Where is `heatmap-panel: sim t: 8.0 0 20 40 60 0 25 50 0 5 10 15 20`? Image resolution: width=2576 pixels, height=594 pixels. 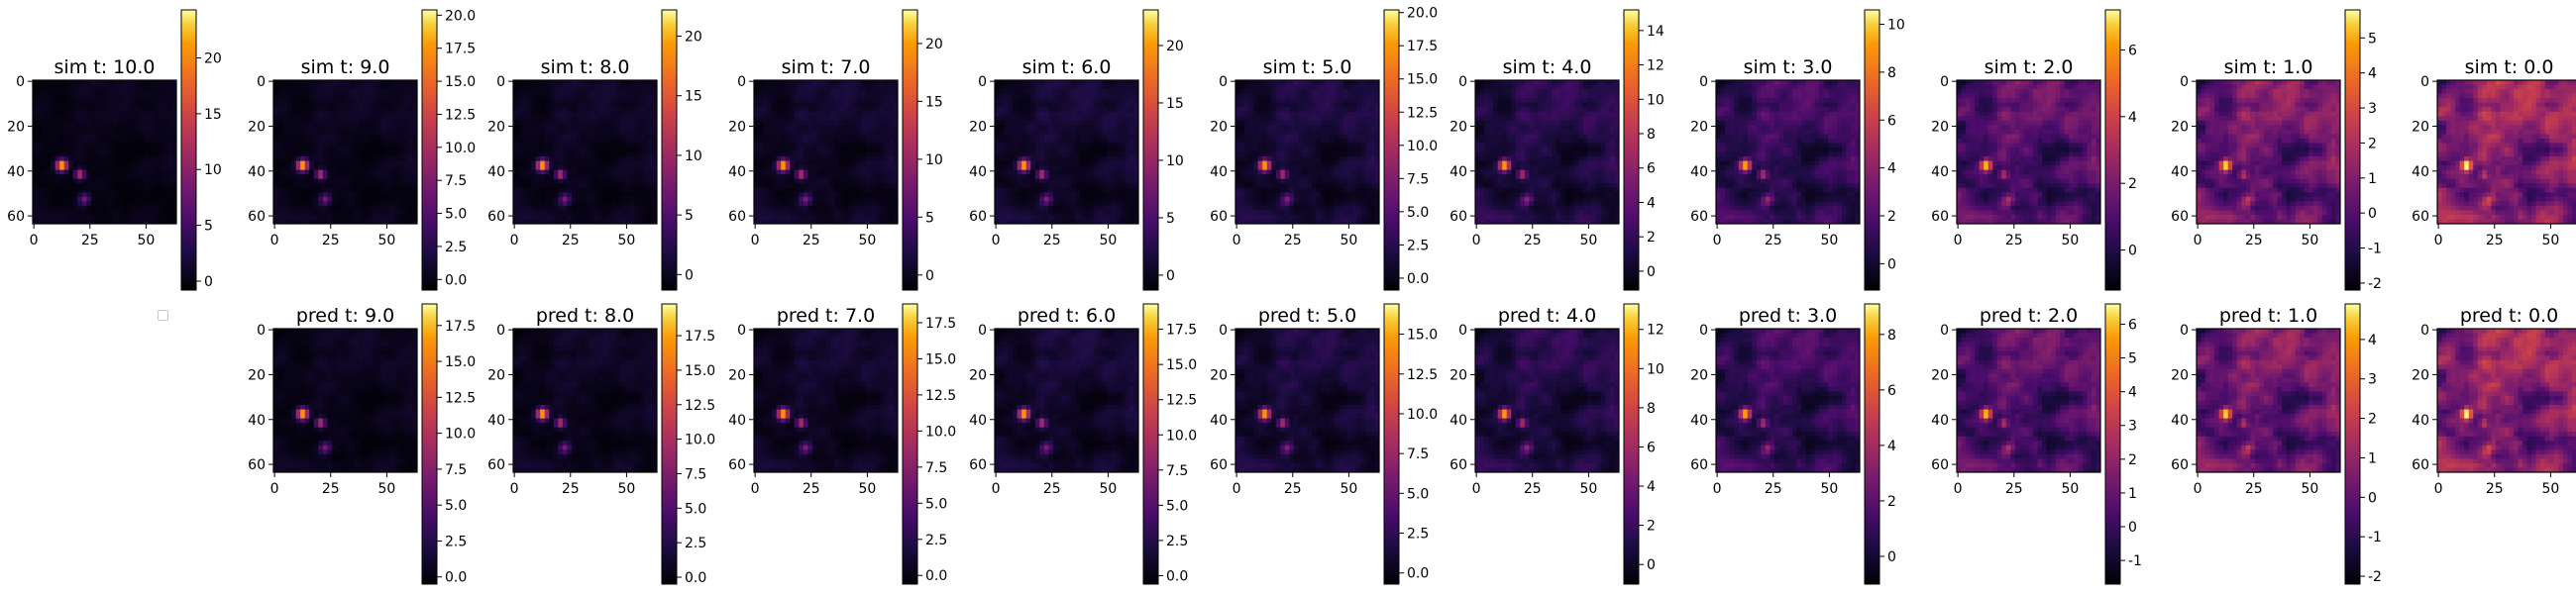 heatmap-panel: sim t: 8.0 0 20 40 60 0 25 50 0 5 10 15 20 is located at coordinates (594, 150).